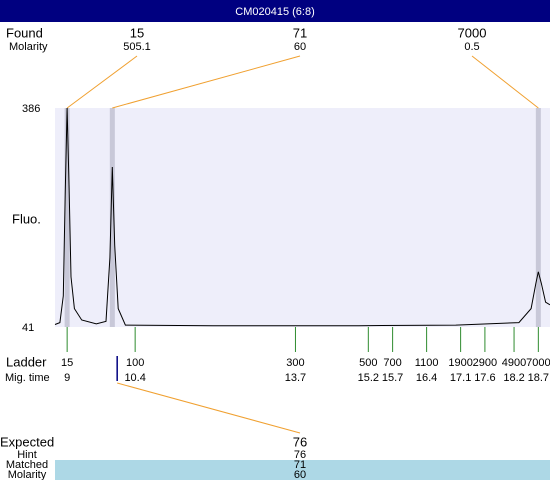 This screenshot has width=550, height=480. Describe the element at coordinates (31, 109) in the screenshot. I see `y-tick-label: 386` at that location.